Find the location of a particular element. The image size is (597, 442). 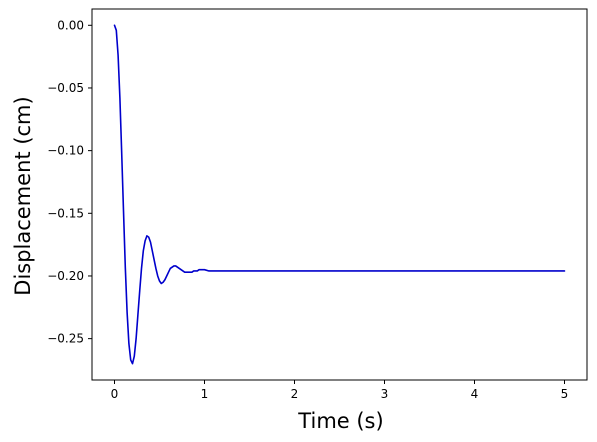

x-tick-label: 5 is located at coordinates (565, 394).